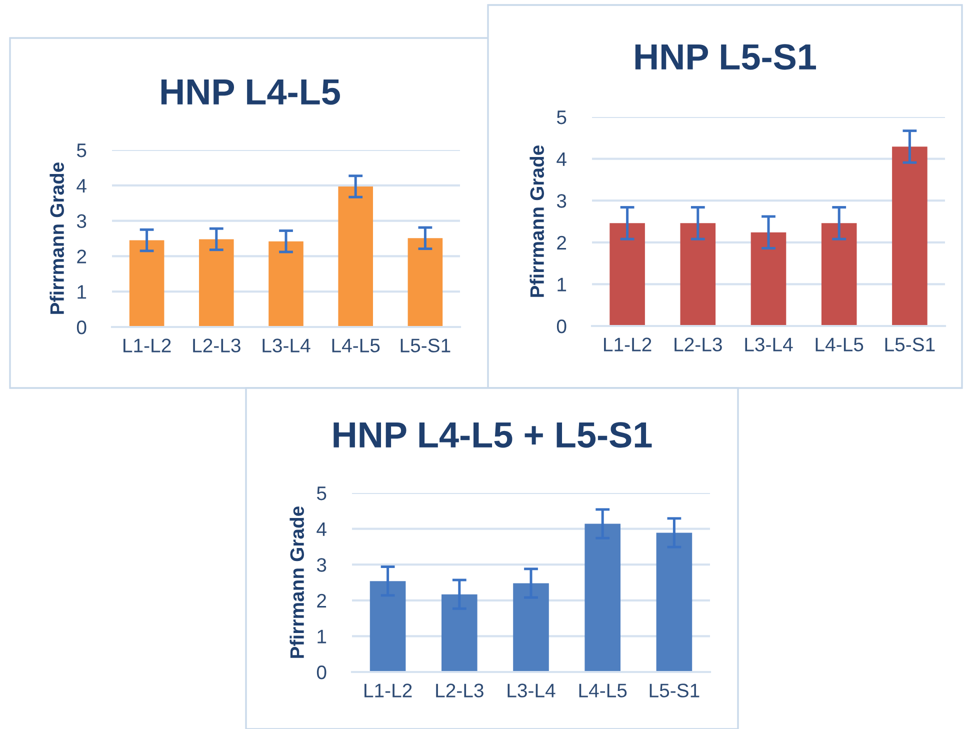  I want to click on chart-title: HNP L4-L5, so click(250, 92).